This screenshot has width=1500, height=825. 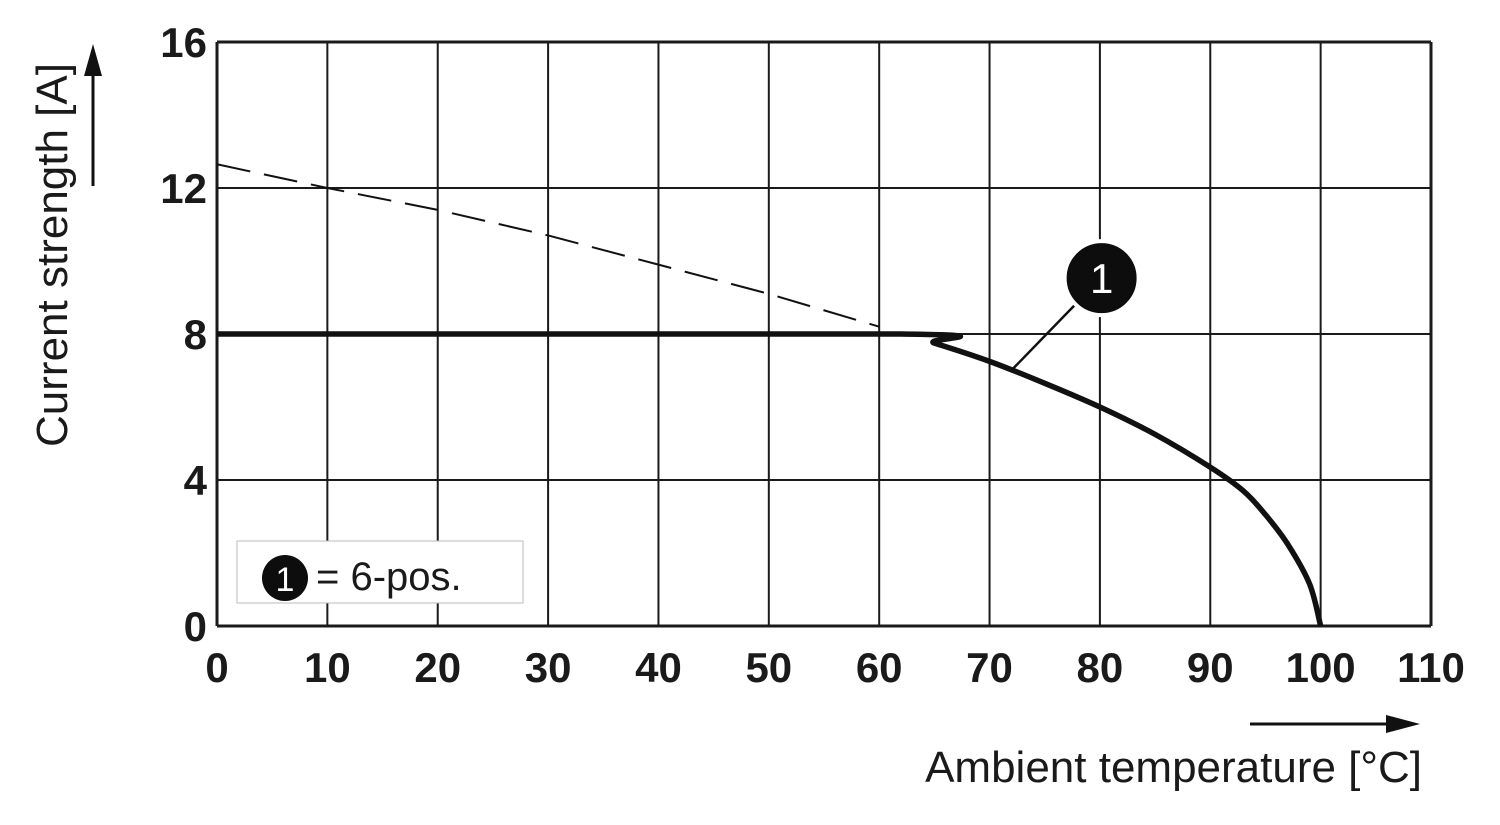 What do you see at coordinates (52, 255) in the screenshot?
I see `y-axis-title: Current strength [A]` at bounding box center [52, 255].